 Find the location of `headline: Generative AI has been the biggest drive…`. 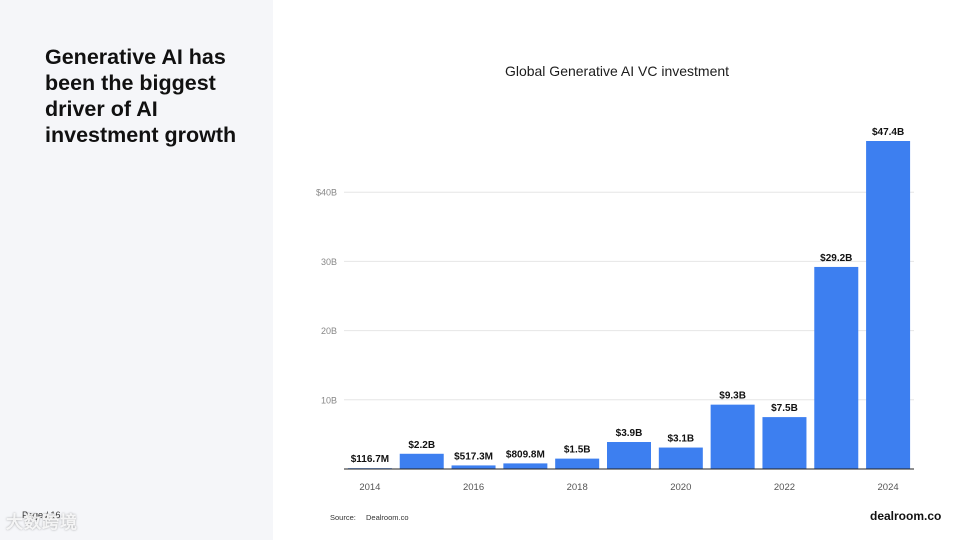

headline: Generative AI has been the biggest drive… is located at coordinates (141, 96).